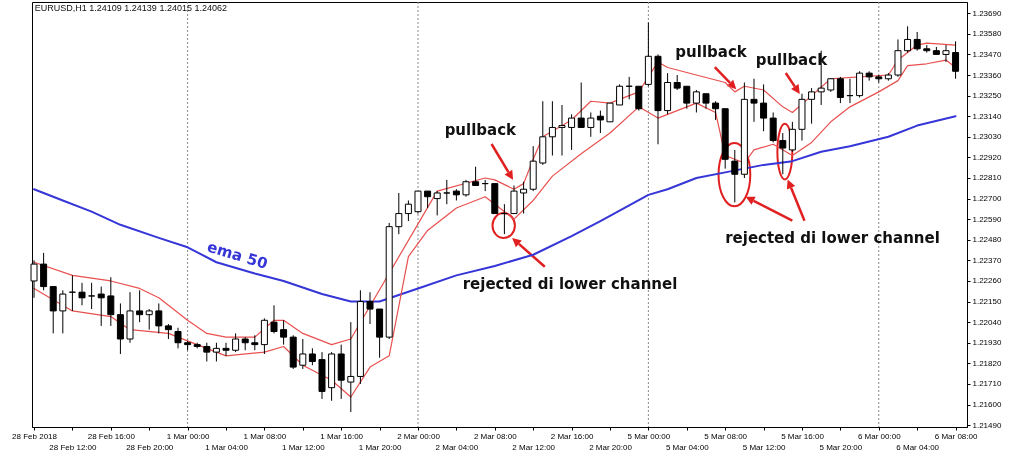 This screenshot has width=1027, height=459. What do you see at coordinates (150, 447) in the screenshot?
I see `x-tick-label: 28 Feb 20:00` at bounding box center [150, 447].